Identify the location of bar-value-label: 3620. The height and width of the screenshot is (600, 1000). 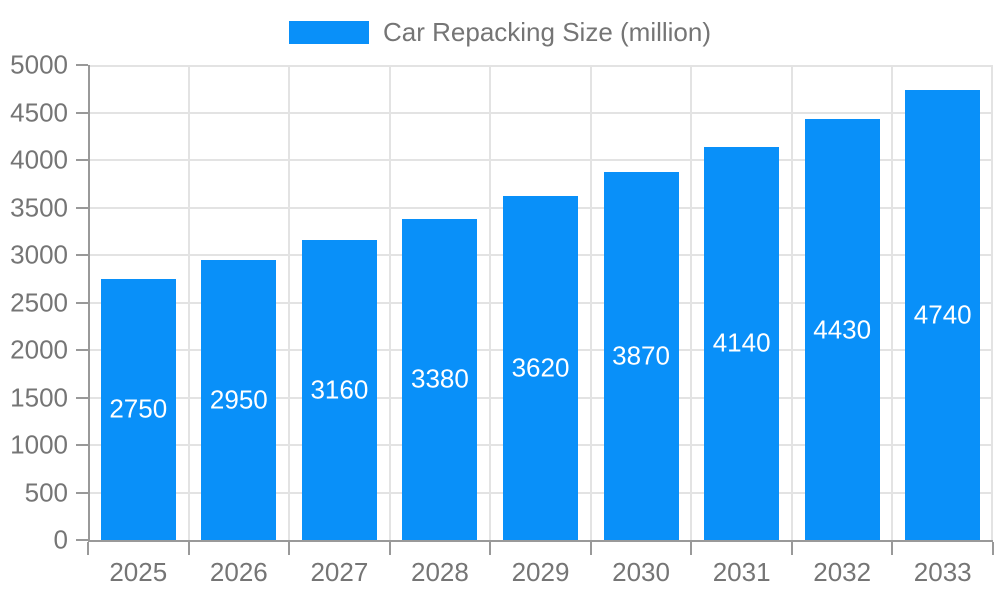
(540, 367).